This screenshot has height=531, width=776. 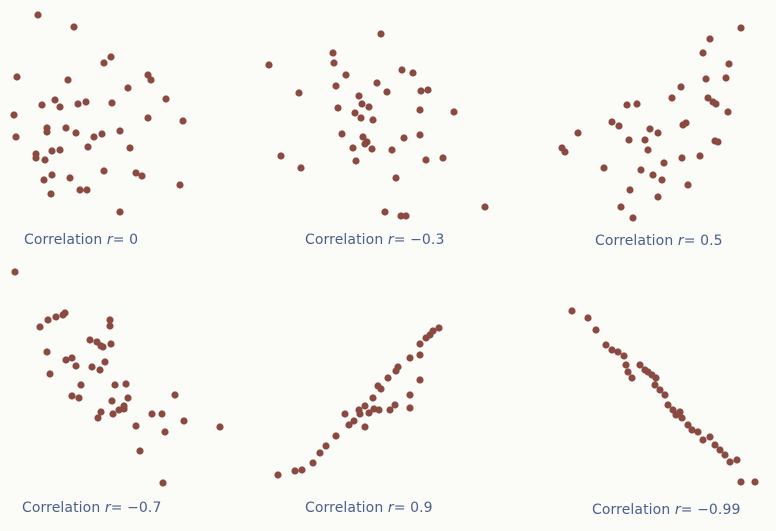 I want to click on caption-r-0-5: Correlation r= 0.5, so click(x=659, y=241).